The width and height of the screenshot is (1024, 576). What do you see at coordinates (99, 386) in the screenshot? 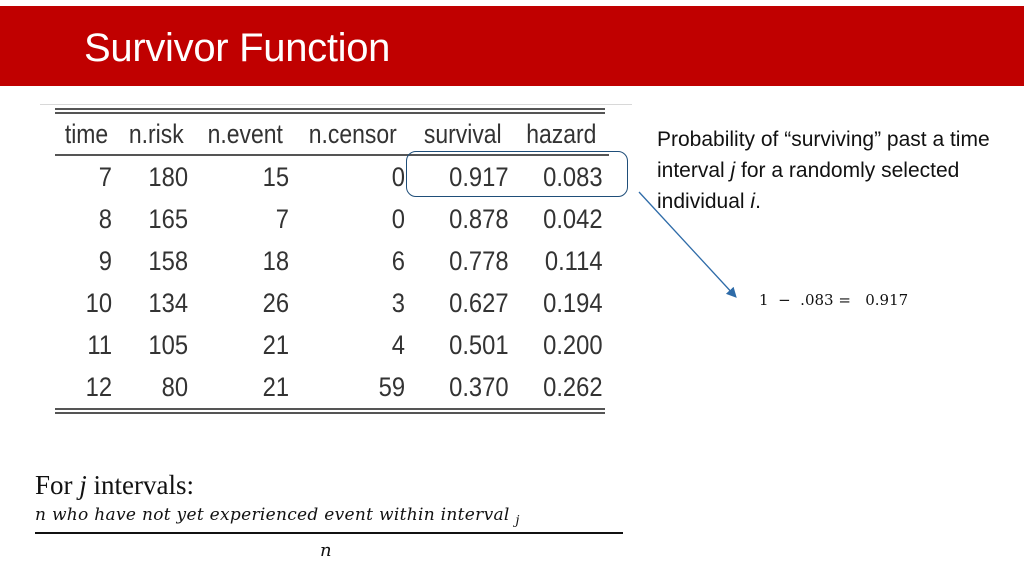
I see `cell-time: 12` at bounding box center [99, 386].